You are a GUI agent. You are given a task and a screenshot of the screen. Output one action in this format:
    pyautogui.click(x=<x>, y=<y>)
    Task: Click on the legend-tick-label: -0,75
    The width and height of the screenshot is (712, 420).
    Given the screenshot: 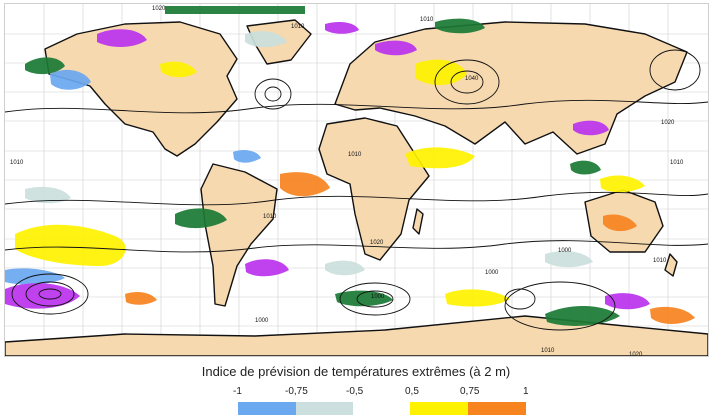 What is the action you would take?
    pyautogui.click(x=296, y=391)
    